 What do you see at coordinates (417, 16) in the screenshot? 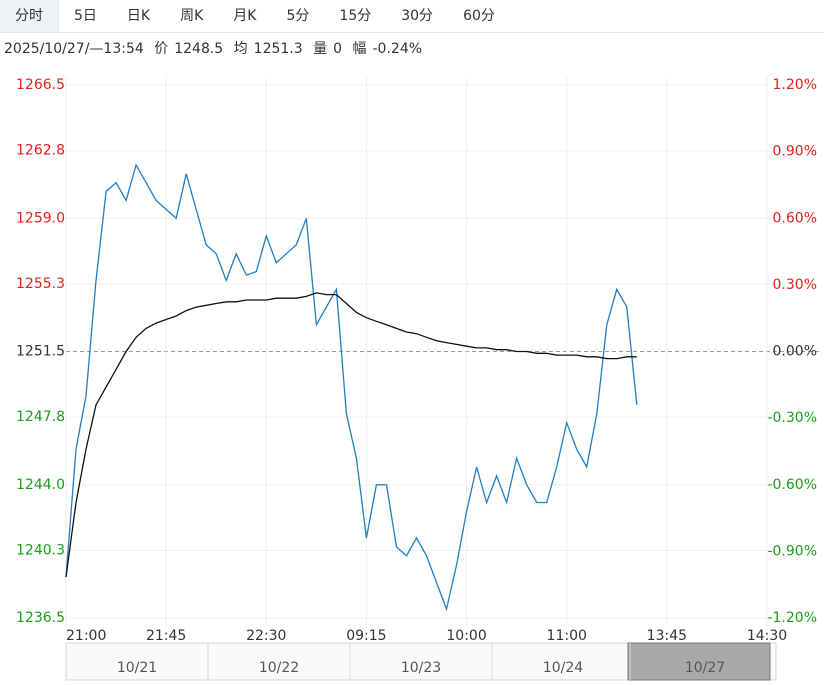
I see `tab: 30分` at bounding box center [417, 16].